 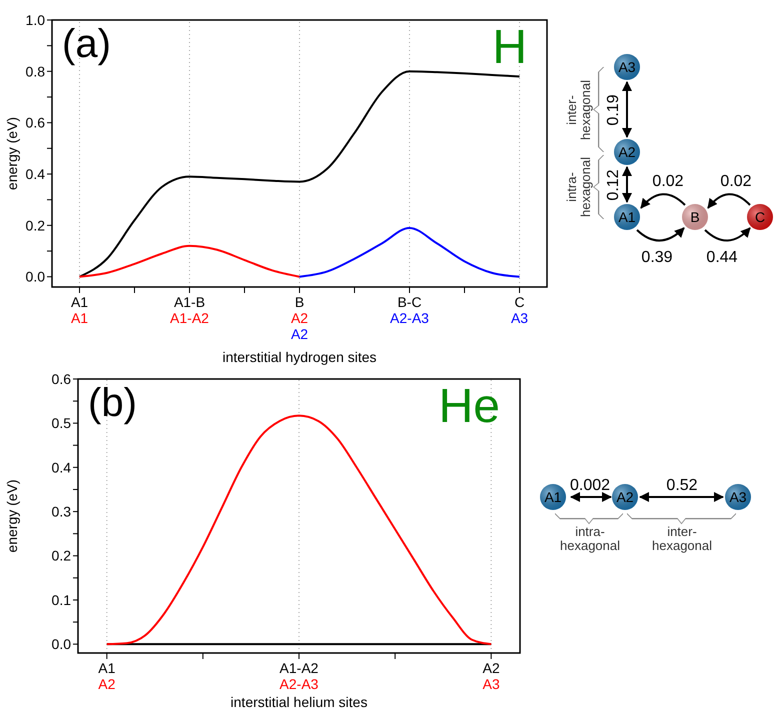 What do you see at coordinates (299, 702) in the screenshot?
I see `x-axis-title: interstitial helium sites` at bounding box center [299, 702].